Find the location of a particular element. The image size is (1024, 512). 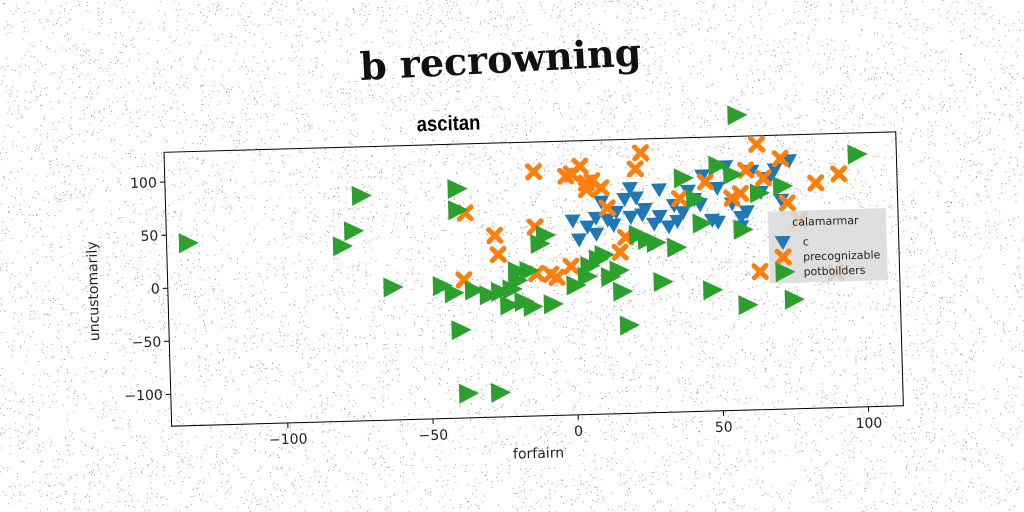

x-tick-label: 50 is located at coordinates (724, 428).